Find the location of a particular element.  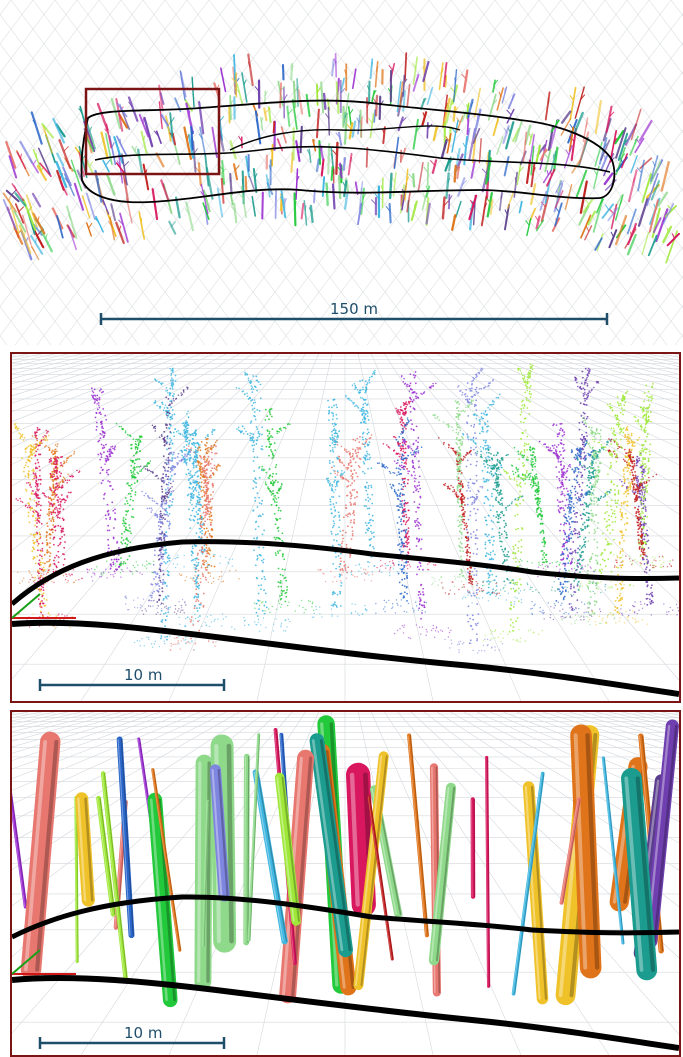

scale-bar-label: 150 m is located at coordinates (354, 309).